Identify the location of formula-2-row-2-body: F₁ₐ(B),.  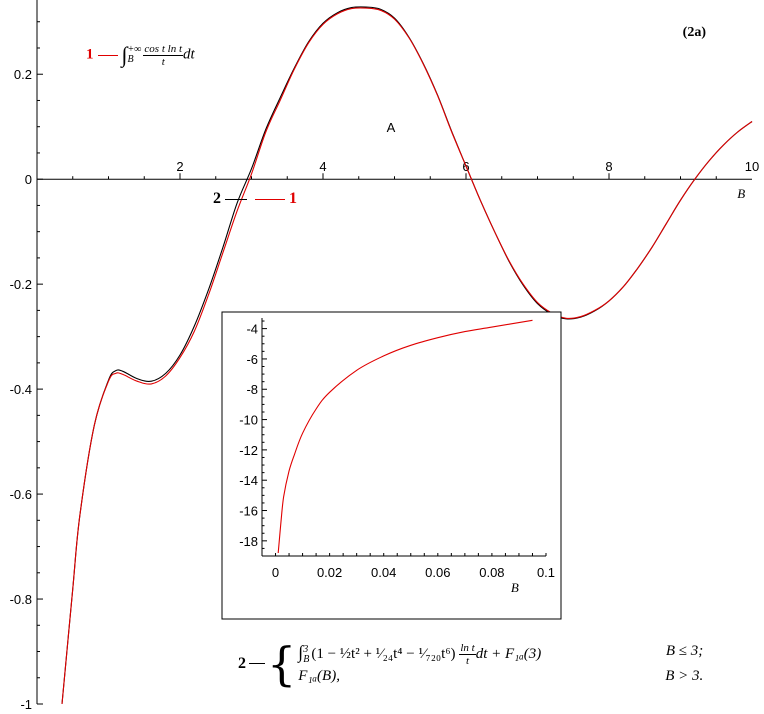
(319, 676).